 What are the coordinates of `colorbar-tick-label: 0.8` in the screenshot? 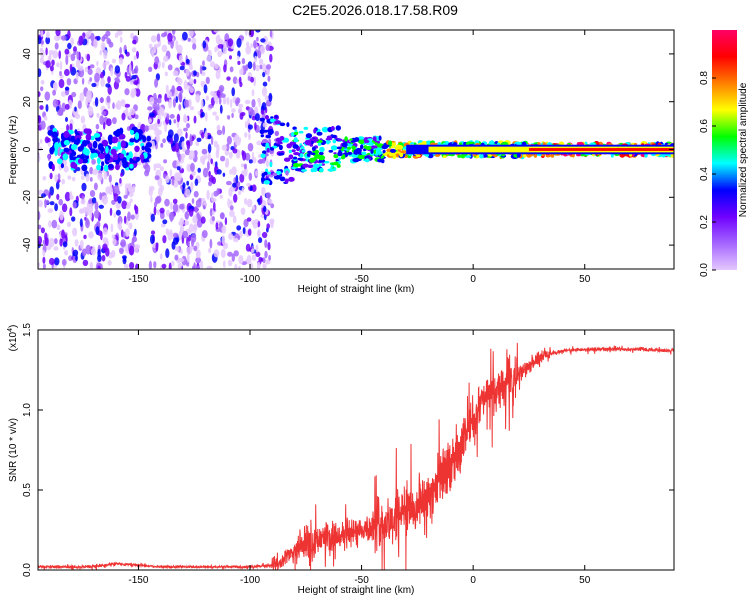 It's located at (704, 78).